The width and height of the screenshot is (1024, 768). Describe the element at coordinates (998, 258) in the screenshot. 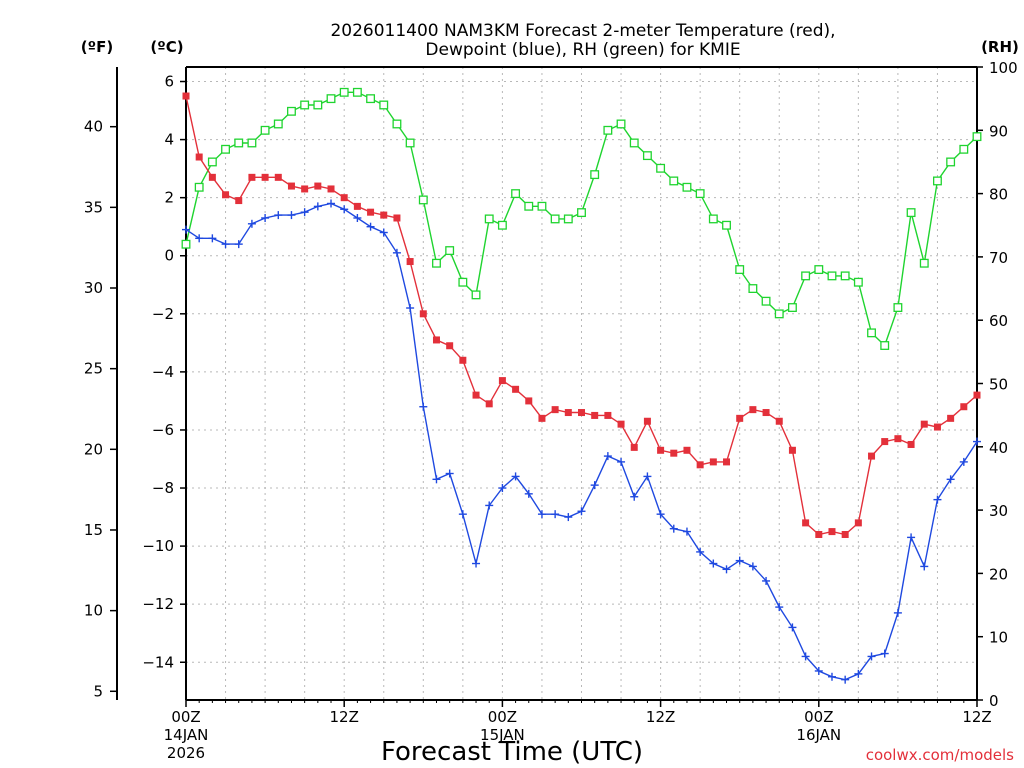

I see `rh-tick-label: 70` at that location.